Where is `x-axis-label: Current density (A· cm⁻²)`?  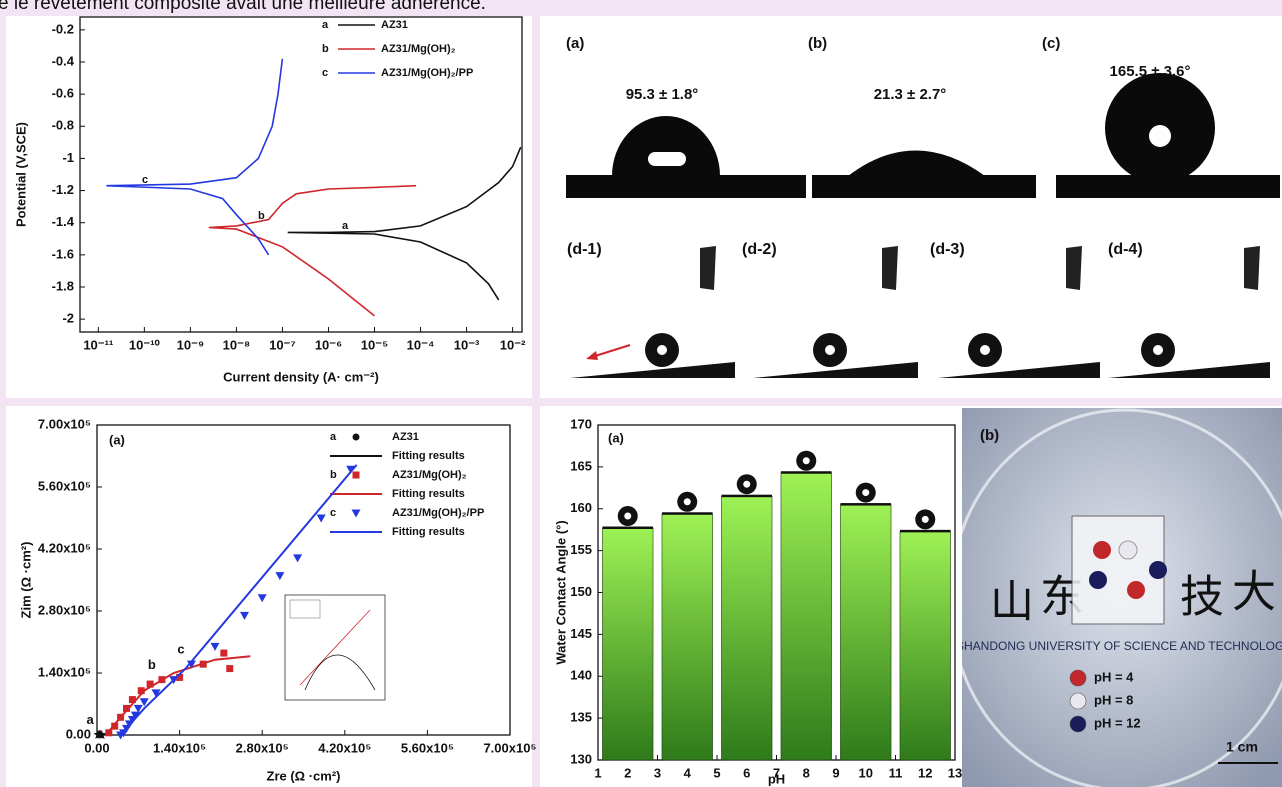
x-axis-label: Current density (A· cm⁻²) is located at coordinates (301, 376).